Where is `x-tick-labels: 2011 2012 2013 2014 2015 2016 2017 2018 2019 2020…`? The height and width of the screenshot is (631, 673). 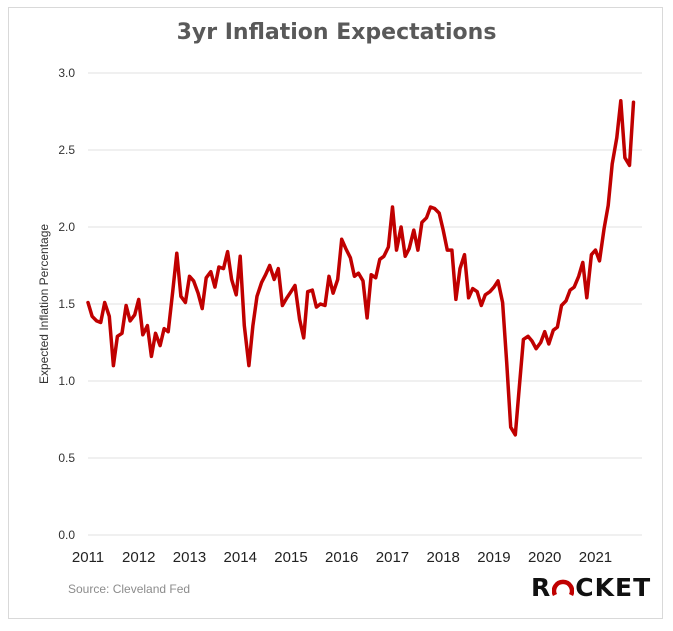
x-tick-labels: 2011 2012 2013 2014 2015 2016 2017 2018 2019 2020… is located at coordinates (342, 557).